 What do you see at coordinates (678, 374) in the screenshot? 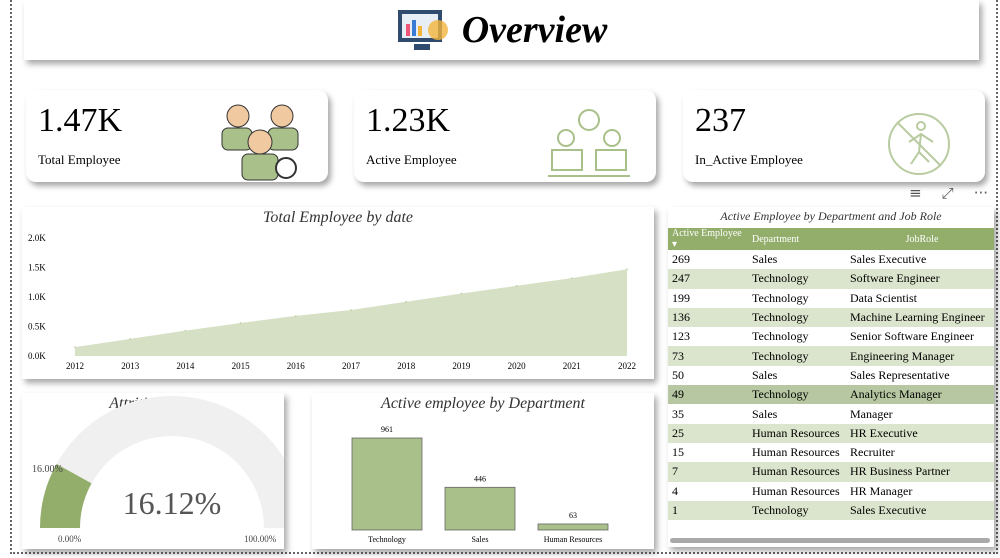
I see `table-cell: 50` at bounding box center [678, 374].